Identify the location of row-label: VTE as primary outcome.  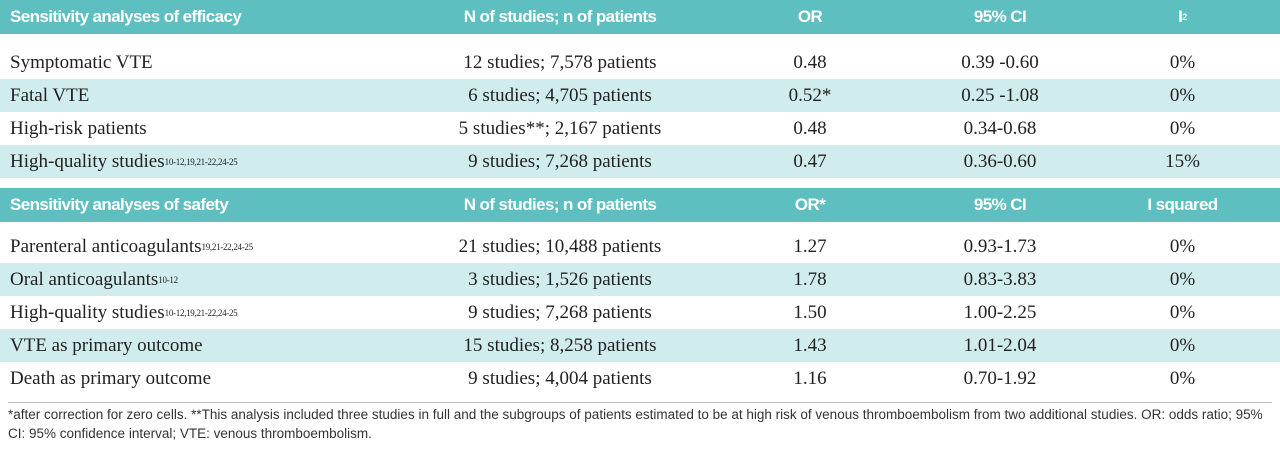
(106, 345).